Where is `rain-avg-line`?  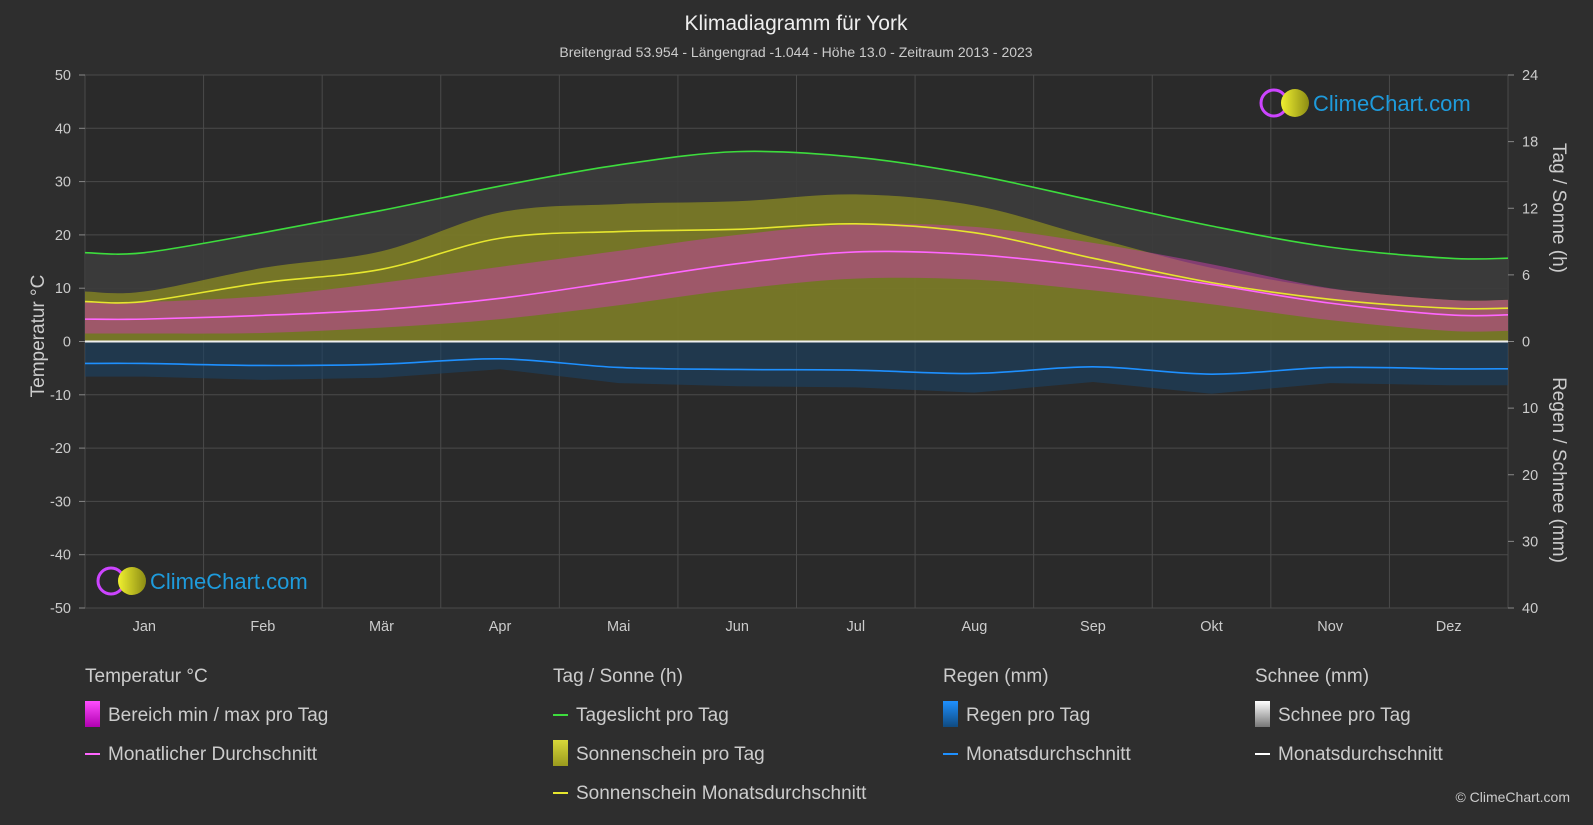 rain-avg-line is located at coordinates (796, 366).